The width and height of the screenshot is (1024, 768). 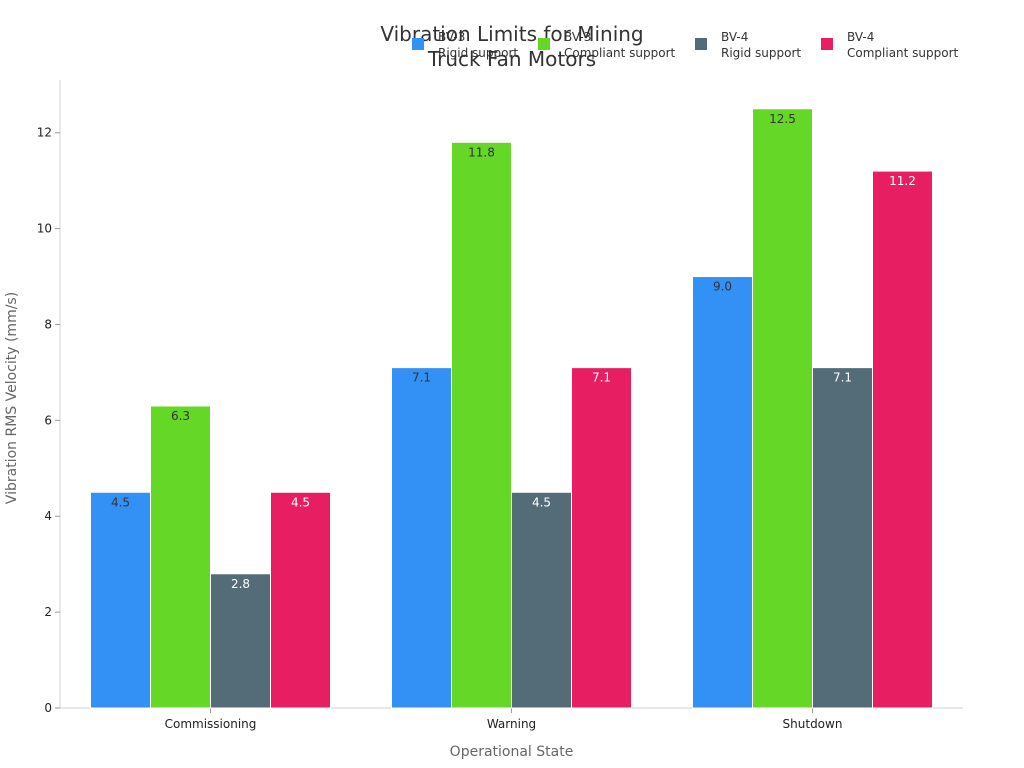 What do you see at coordinates (48, 420) in the screenshot?
I see `y-tick-label: 6` at bounding box center [48, 420].